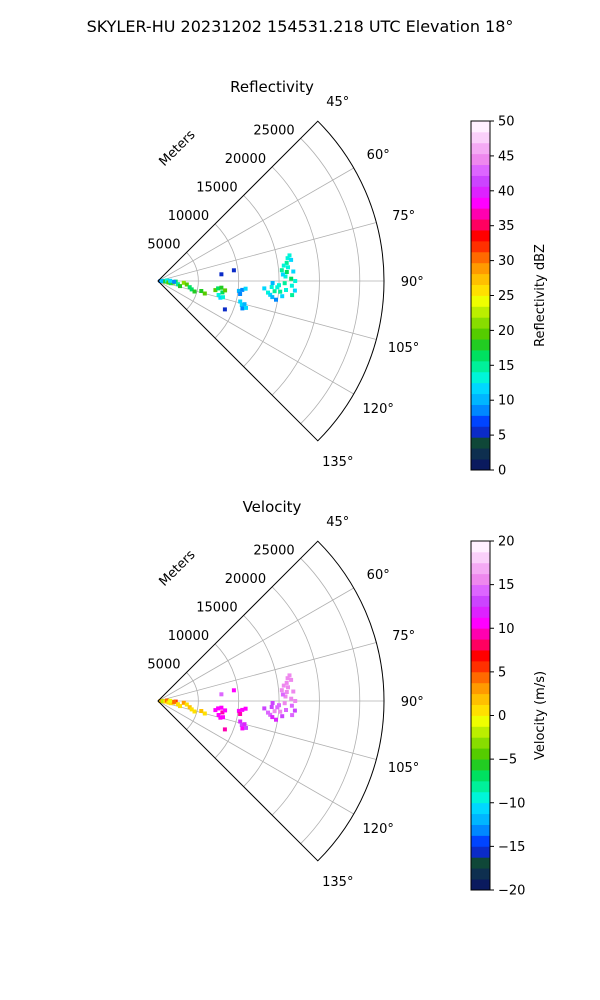 The image size is (600, 1000). What do you see at coordinates (337, 522) in the screenshot?
I see `velocity-azimuth-label-0: 45°` at bounding box center [337, 522].